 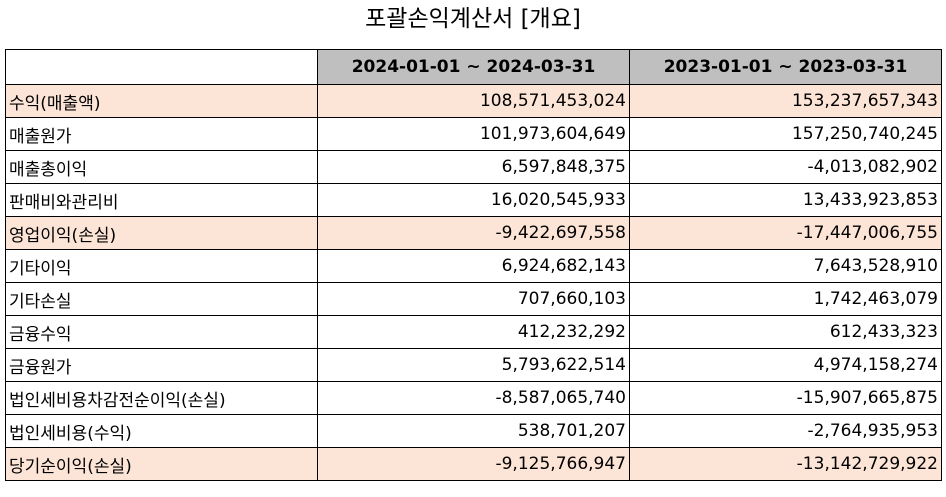 What do you see at coordinates (161, 233) in the screenshot?
I see `row-label: 영업이익(손실)` at bounding box center [161, 233].